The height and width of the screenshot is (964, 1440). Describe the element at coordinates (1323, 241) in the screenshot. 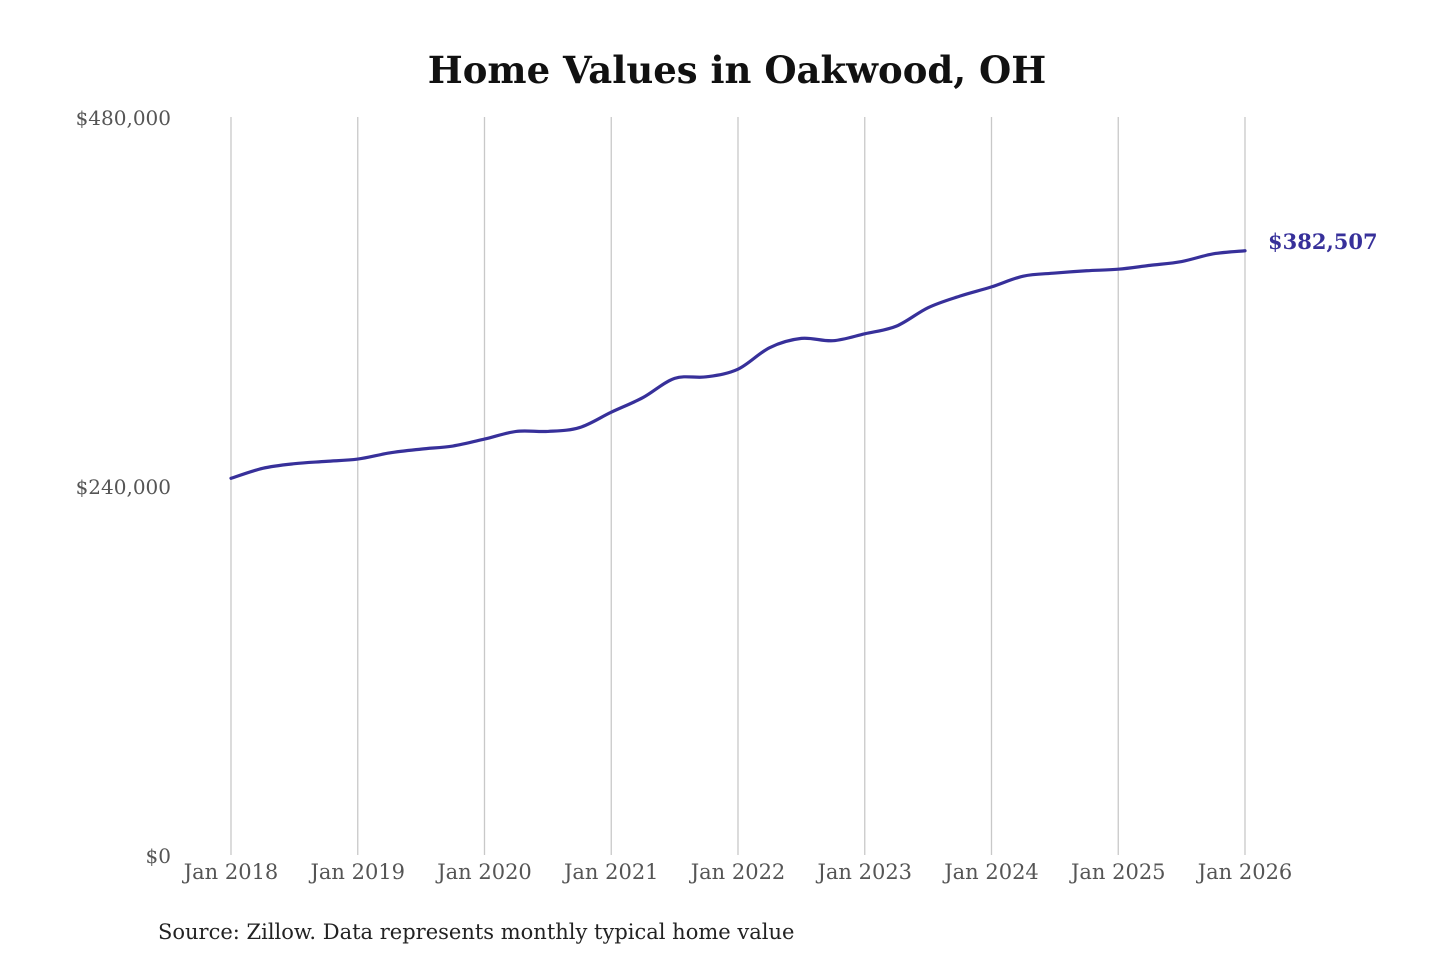

I see `end-value-label: $382,507` at that location.